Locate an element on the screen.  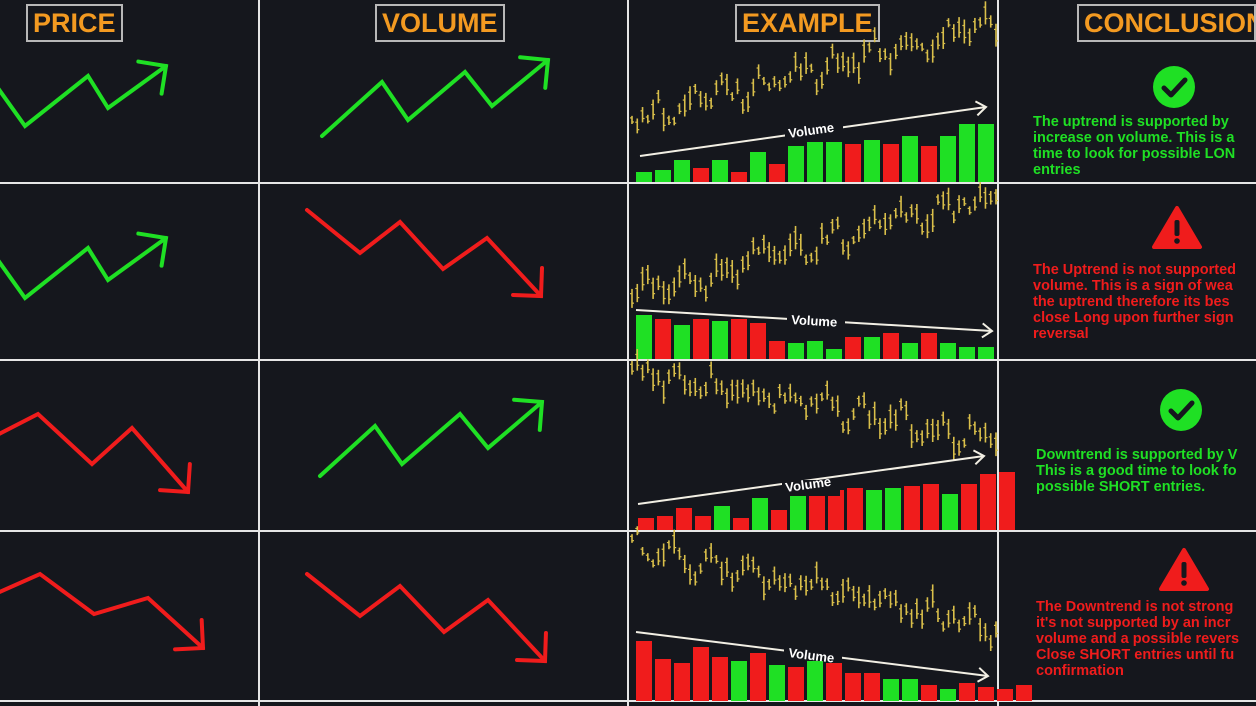
header-volume: VOLUME is located at coordinates (440, 23).